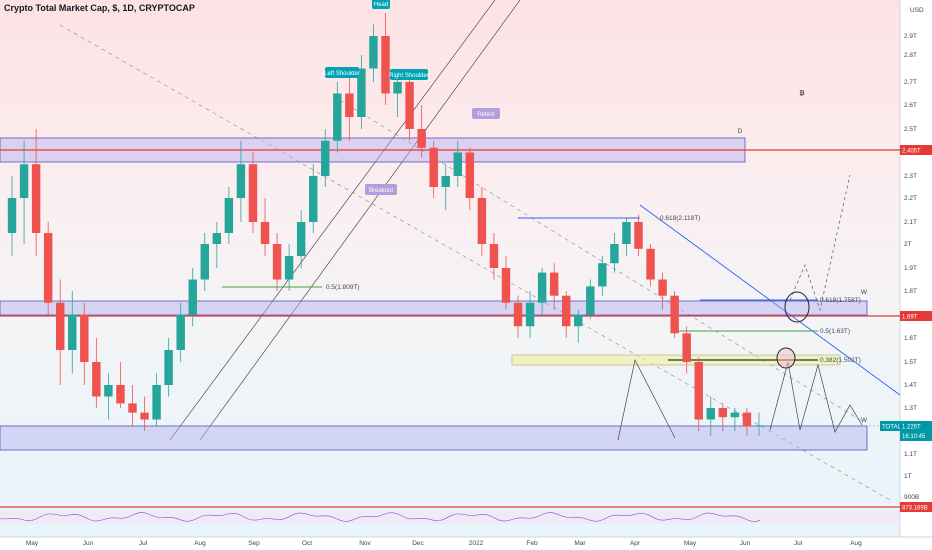 The height and width of the screenshot is (550, 932). I want to click on x-tick-label: Aug, so click(200, 543).